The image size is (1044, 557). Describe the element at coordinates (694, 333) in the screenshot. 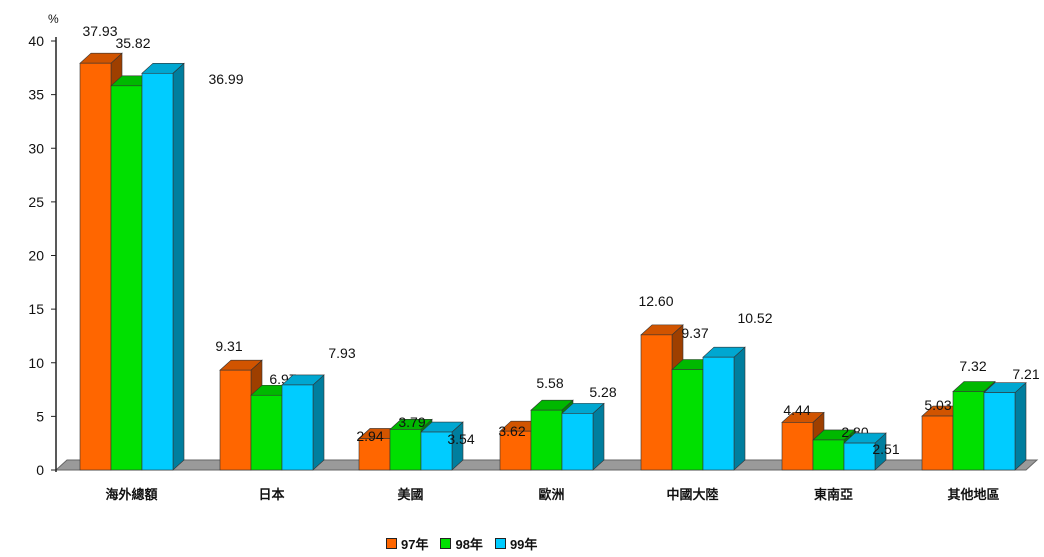

I see `data-label: 9.37` at that location.